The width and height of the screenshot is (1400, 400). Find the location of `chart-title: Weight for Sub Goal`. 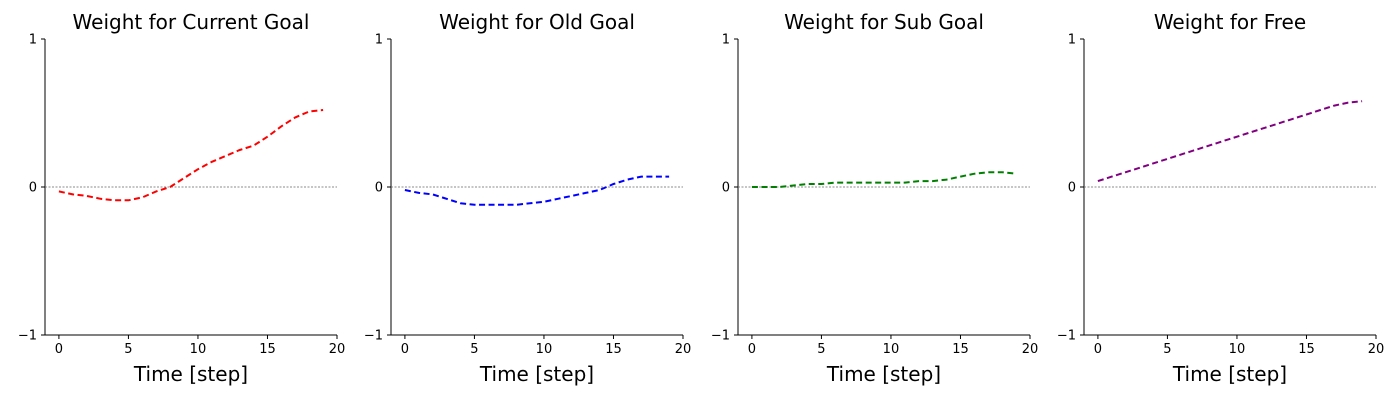

chart-title: Weight for Sub Goal is located at coordinates (884, 22).